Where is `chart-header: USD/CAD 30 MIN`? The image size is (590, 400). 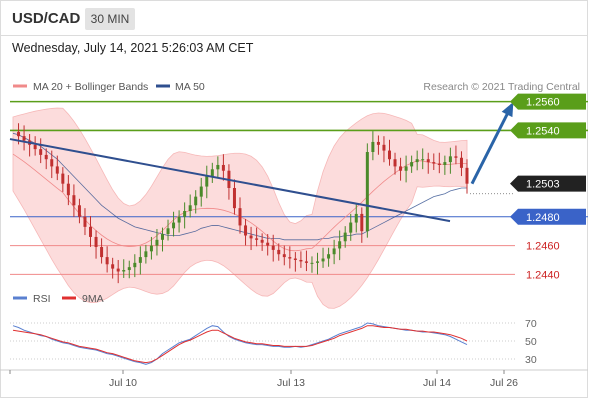
chart-header: USD/CAD 30 MIN is located at coordinates (294, 18).